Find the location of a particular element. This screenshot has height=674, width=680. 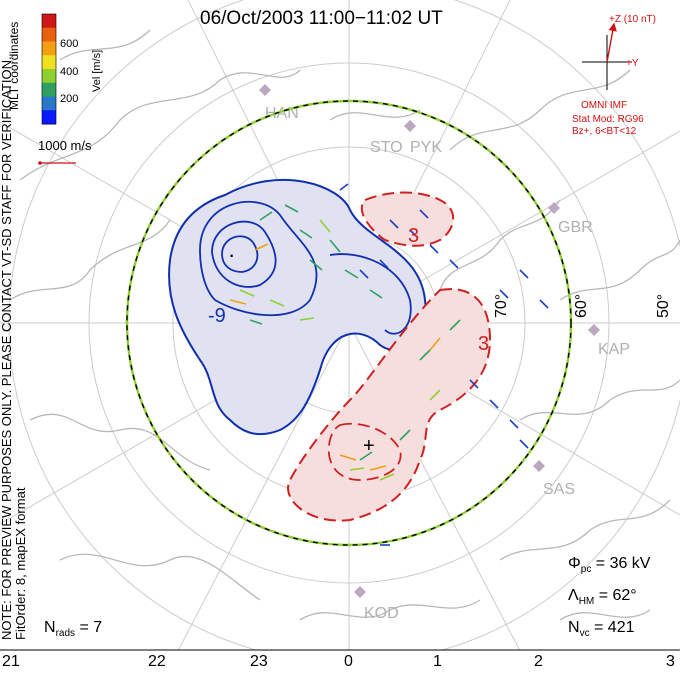

negative-cell-fill is located at coordinates (297, 307).